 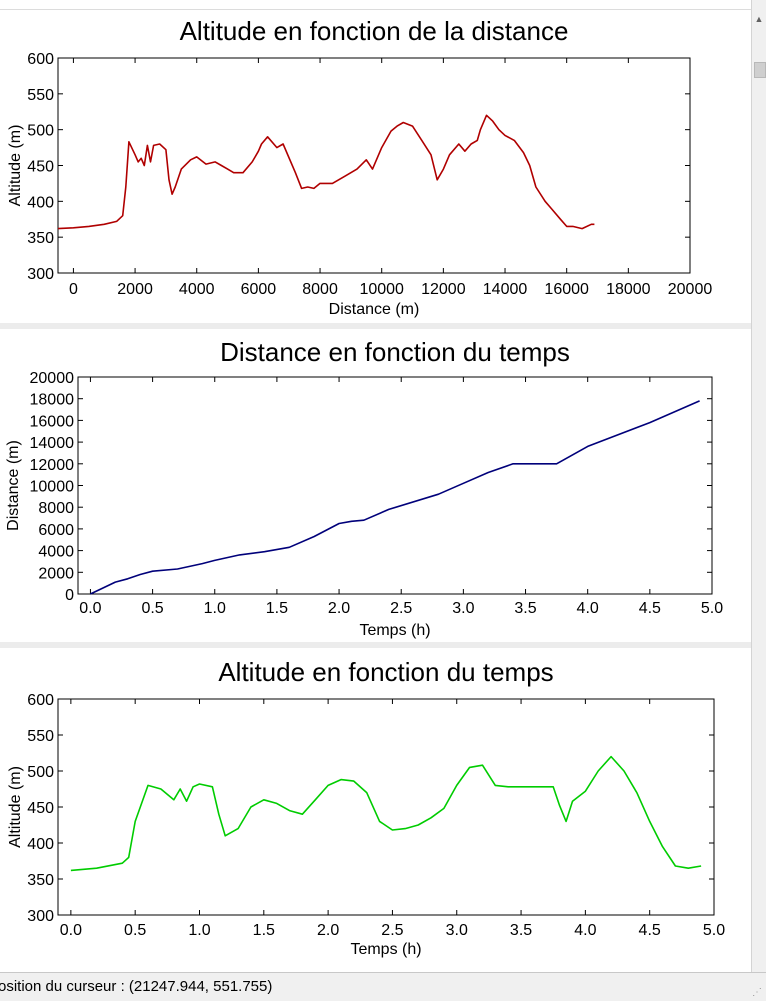 What do you see at coordinates (374, 309) in the screenshot?
I see `x-axis-label: Distance (m)` at bounding box center [374, 309].